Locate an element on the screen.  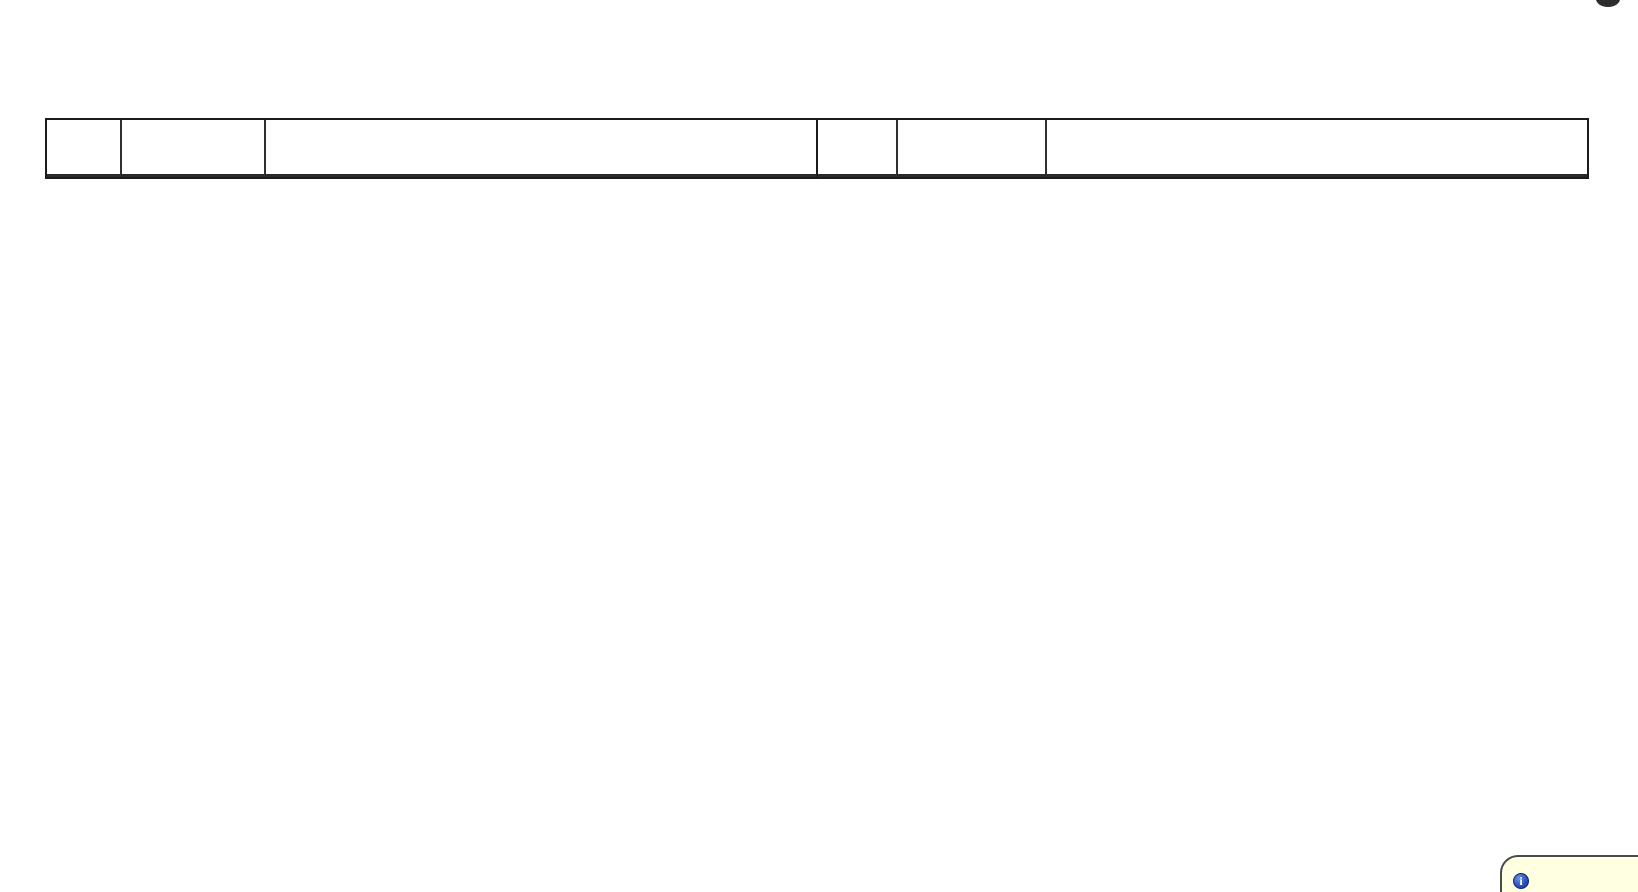
drawing-table-left is located at coordinates (431, 148).